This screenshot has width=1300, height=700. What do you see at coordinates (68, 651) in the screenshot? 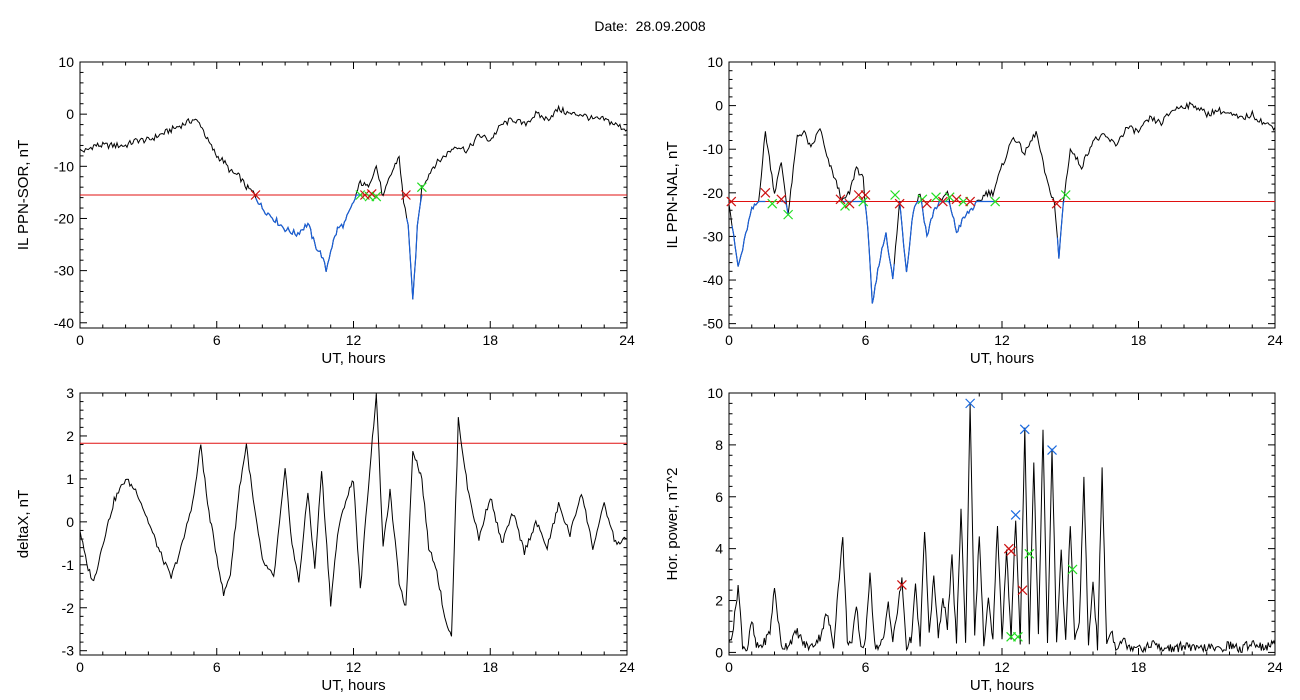
I see `y-tick-label: -3` at bounding box center [68, 651].